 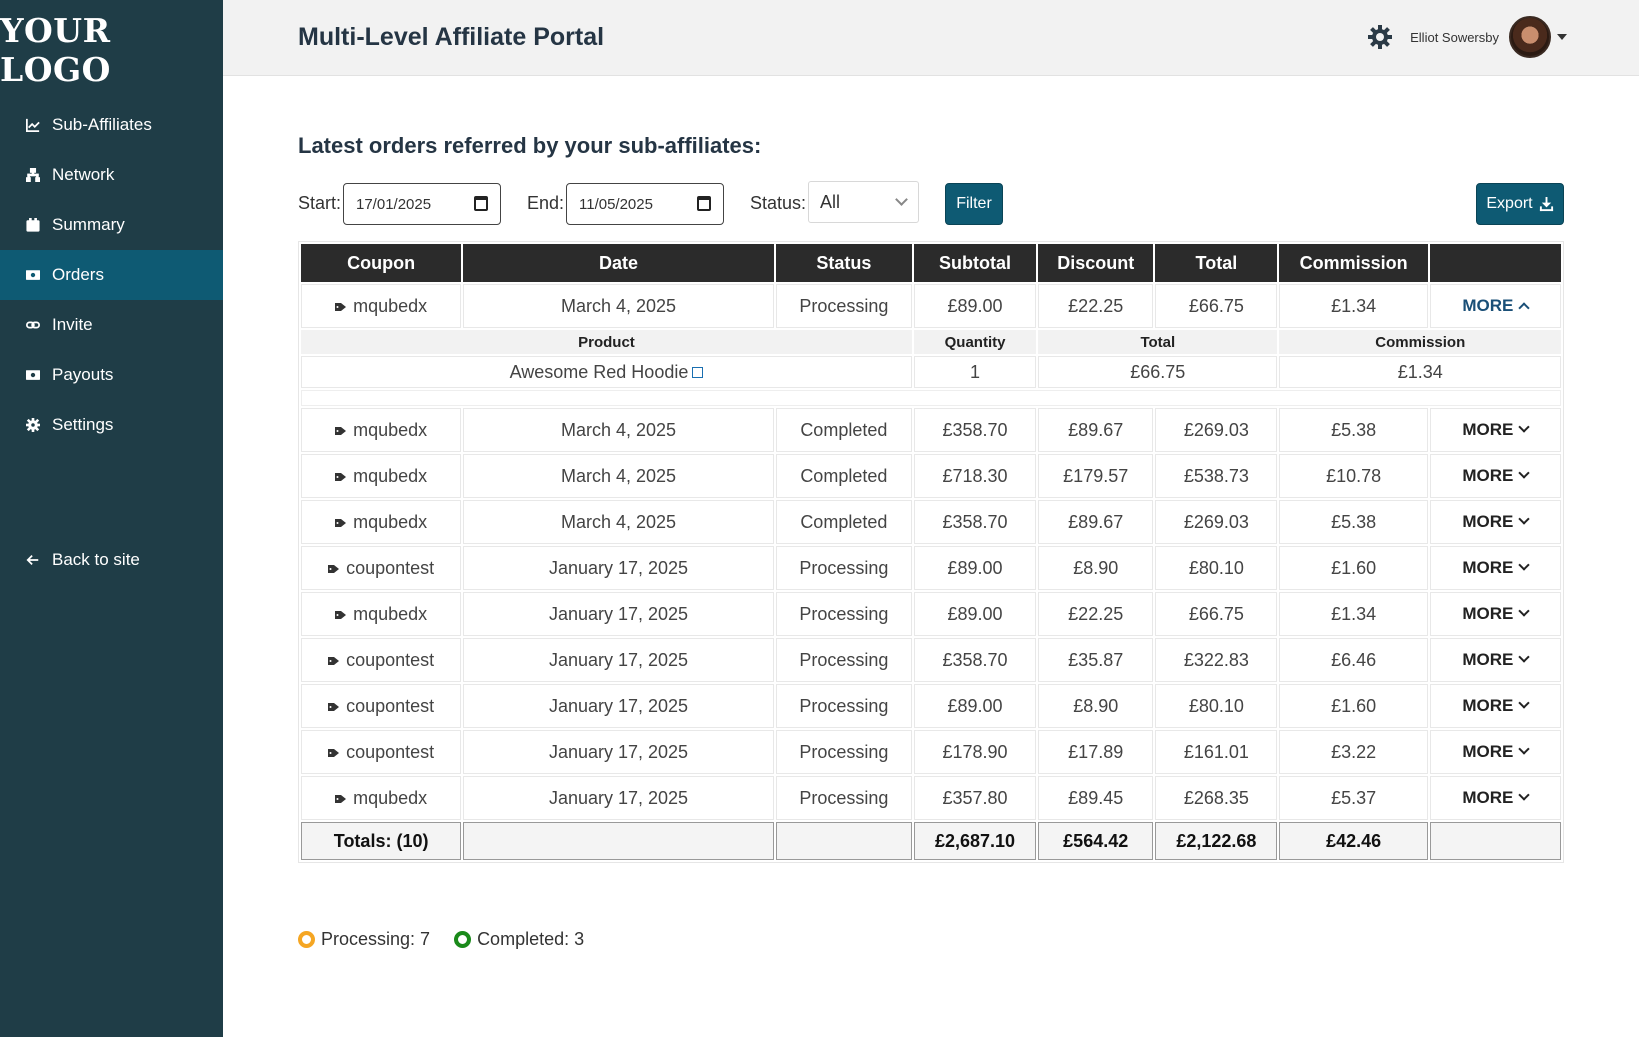 I want to click on status-label: Status:, so click(x=778, y=203).